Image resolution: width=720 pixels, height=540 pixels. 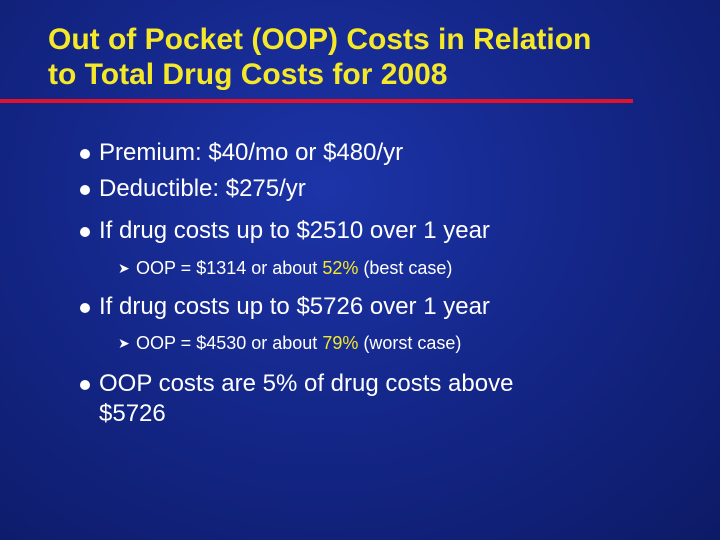 I want to click on bullet-drug-costs-2510: If drug costs up to $2510 over 1 year, so click(x=285, y=231).